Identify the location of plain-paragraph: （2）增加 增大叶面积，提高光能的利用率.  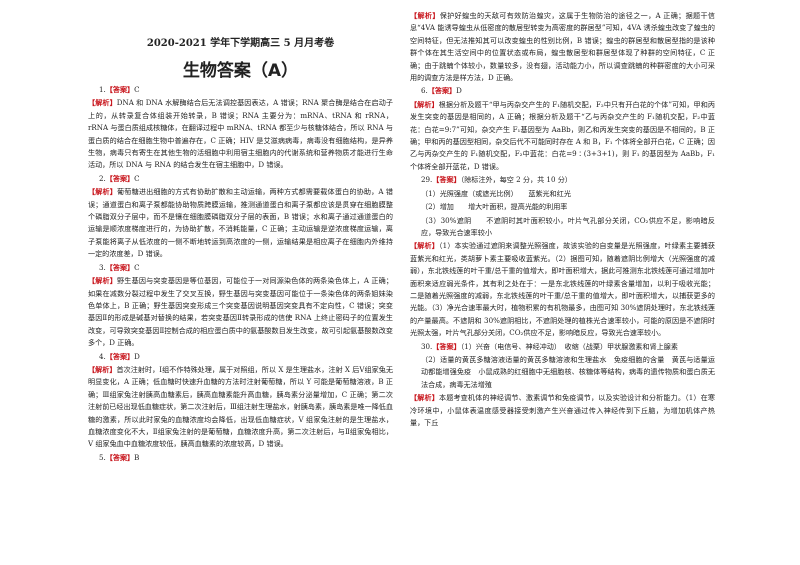
(562, 207).